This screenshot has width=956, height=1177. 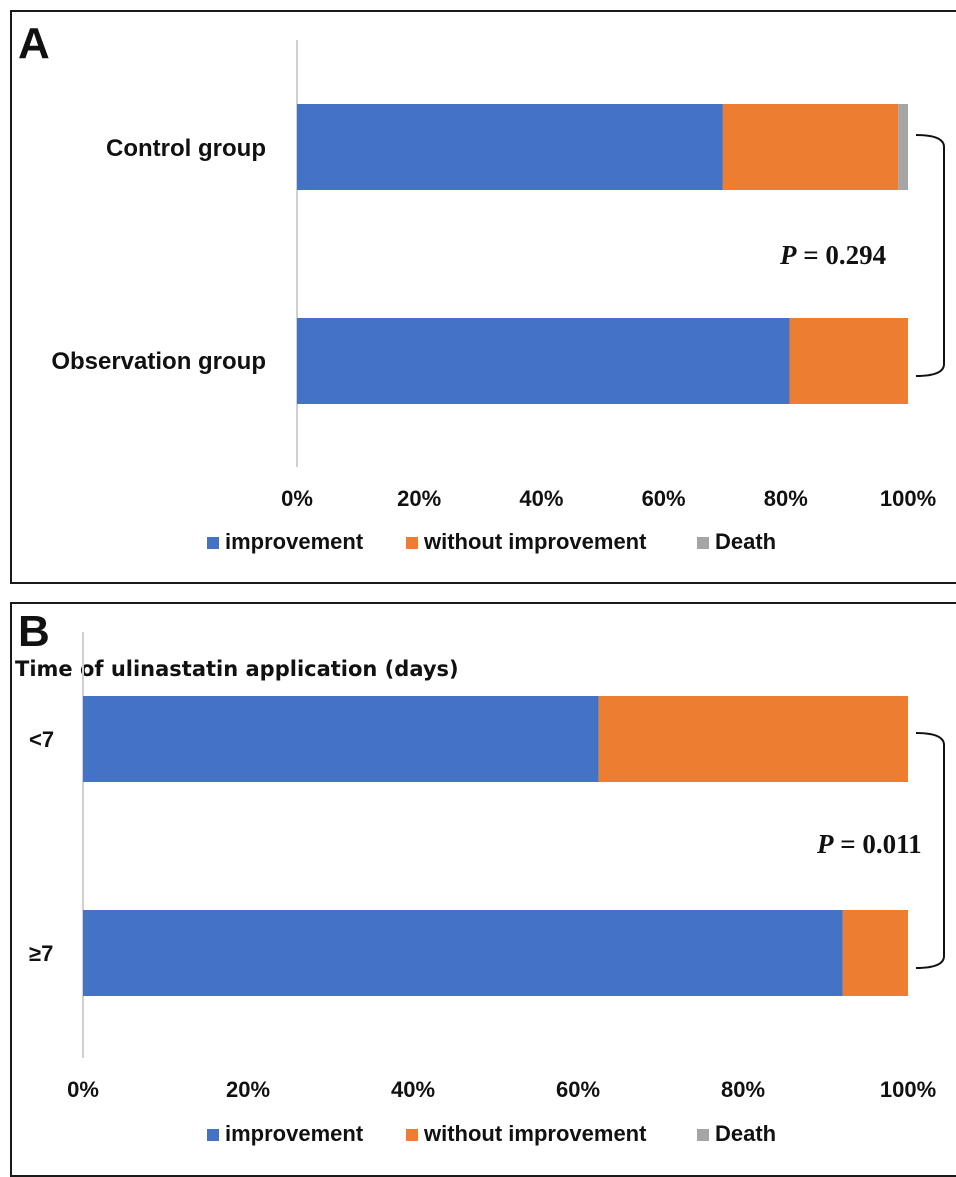 I want to click on chart-a-p-value: P = 0.294, so click(x=832, y=255).